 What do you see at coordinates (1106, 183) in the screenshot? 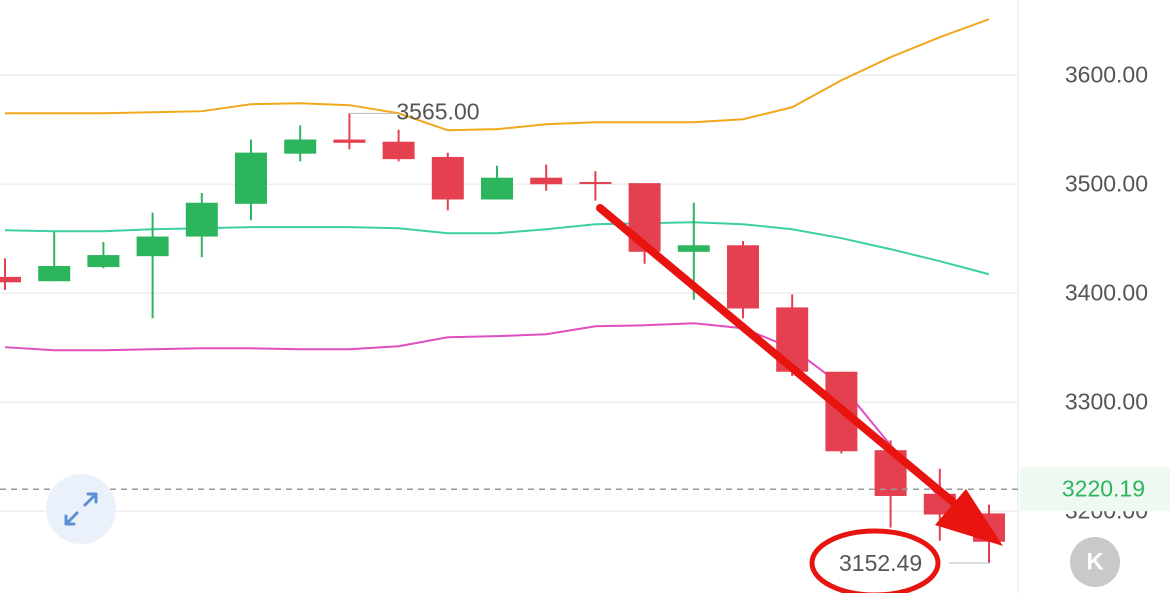
I see `y-tick-label: 3500.00` at bounding box center [1106, 183].